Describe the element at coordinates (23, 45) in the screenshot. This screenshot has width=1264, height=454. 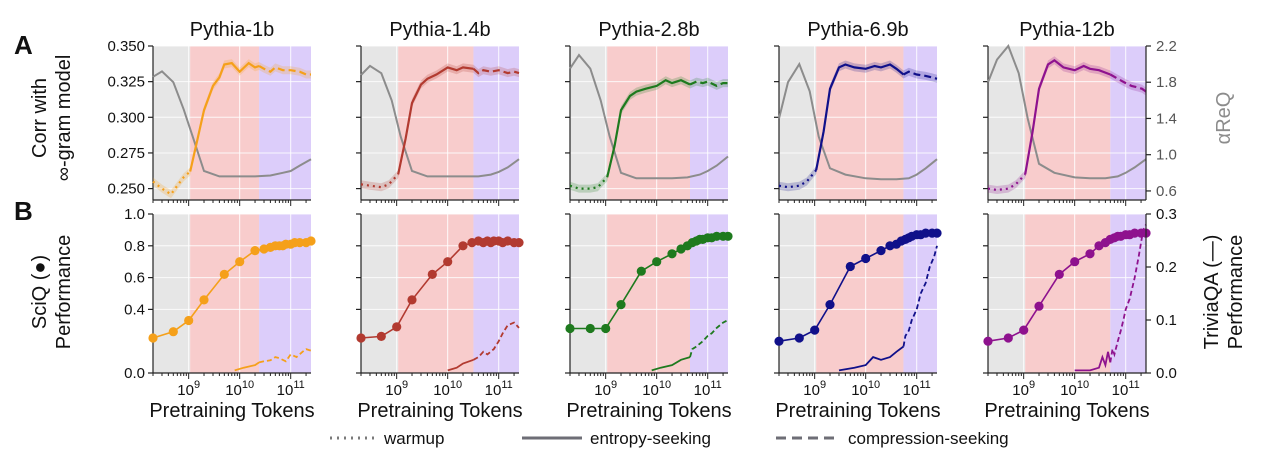
I see `panel-letter-a: A` at that location.